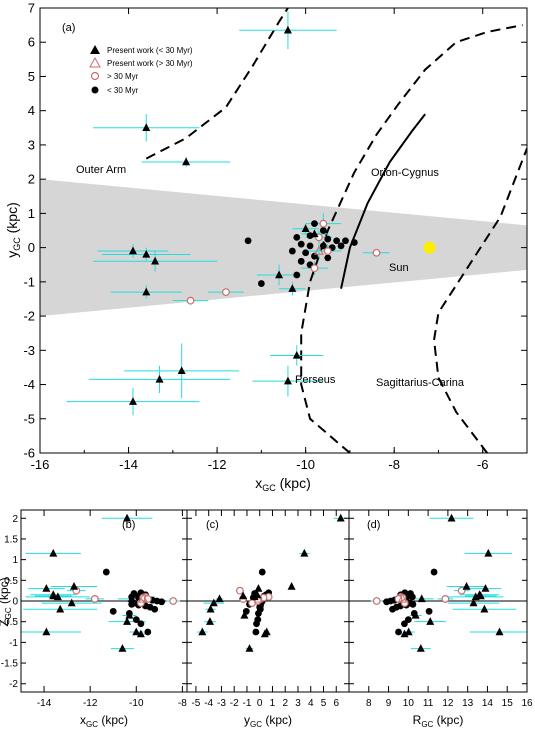 Image resolution: width=535 pixels, height=730 pixels. I want to click on y-tick-label-b: 0, so click(15, 602).